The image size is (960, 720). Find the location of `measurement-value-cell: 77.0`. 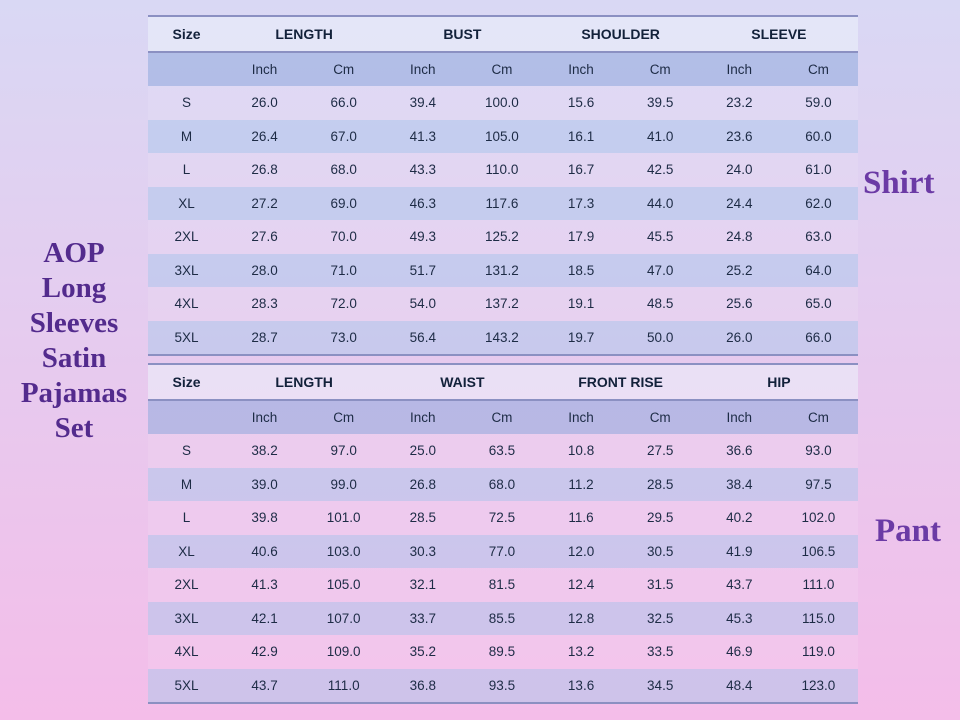

measurement-value-cell: 77.0 is located at coordinates (502, 551).